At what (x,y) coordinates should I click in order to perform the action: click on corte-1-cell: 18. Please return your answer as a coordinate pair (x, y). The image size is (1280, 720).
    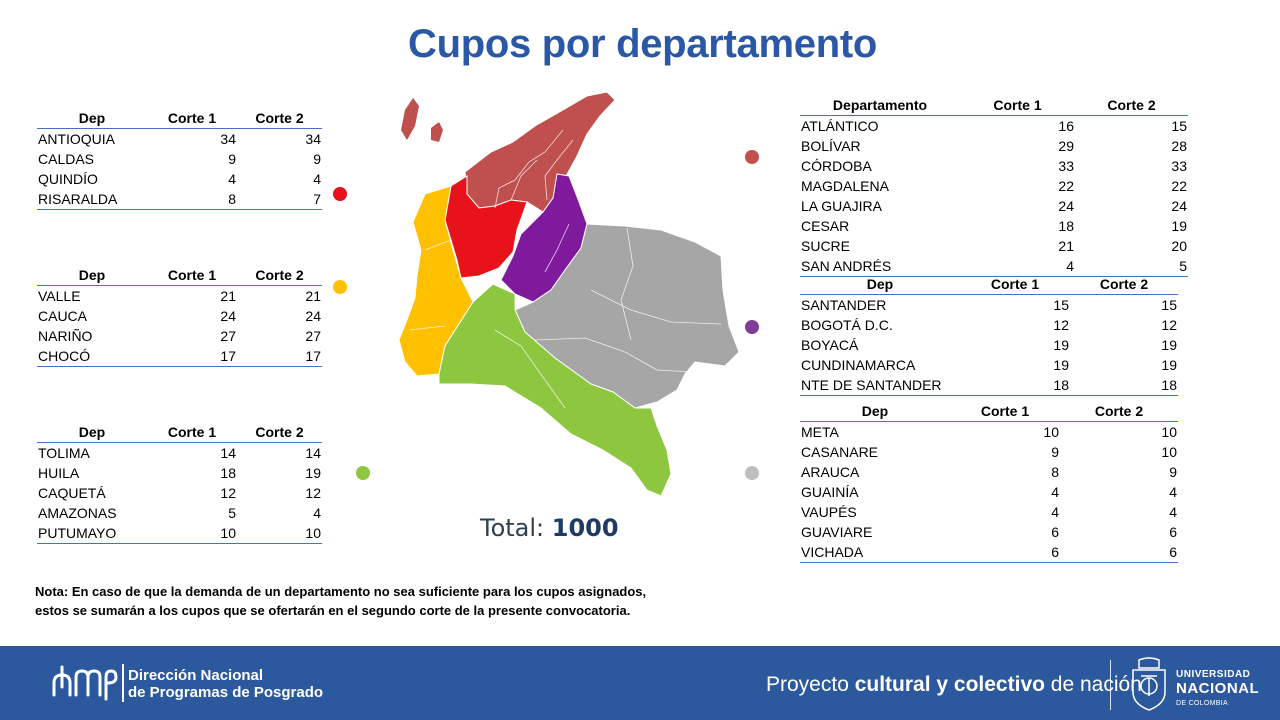
    Looking at the image, I should click on (1066, 226).